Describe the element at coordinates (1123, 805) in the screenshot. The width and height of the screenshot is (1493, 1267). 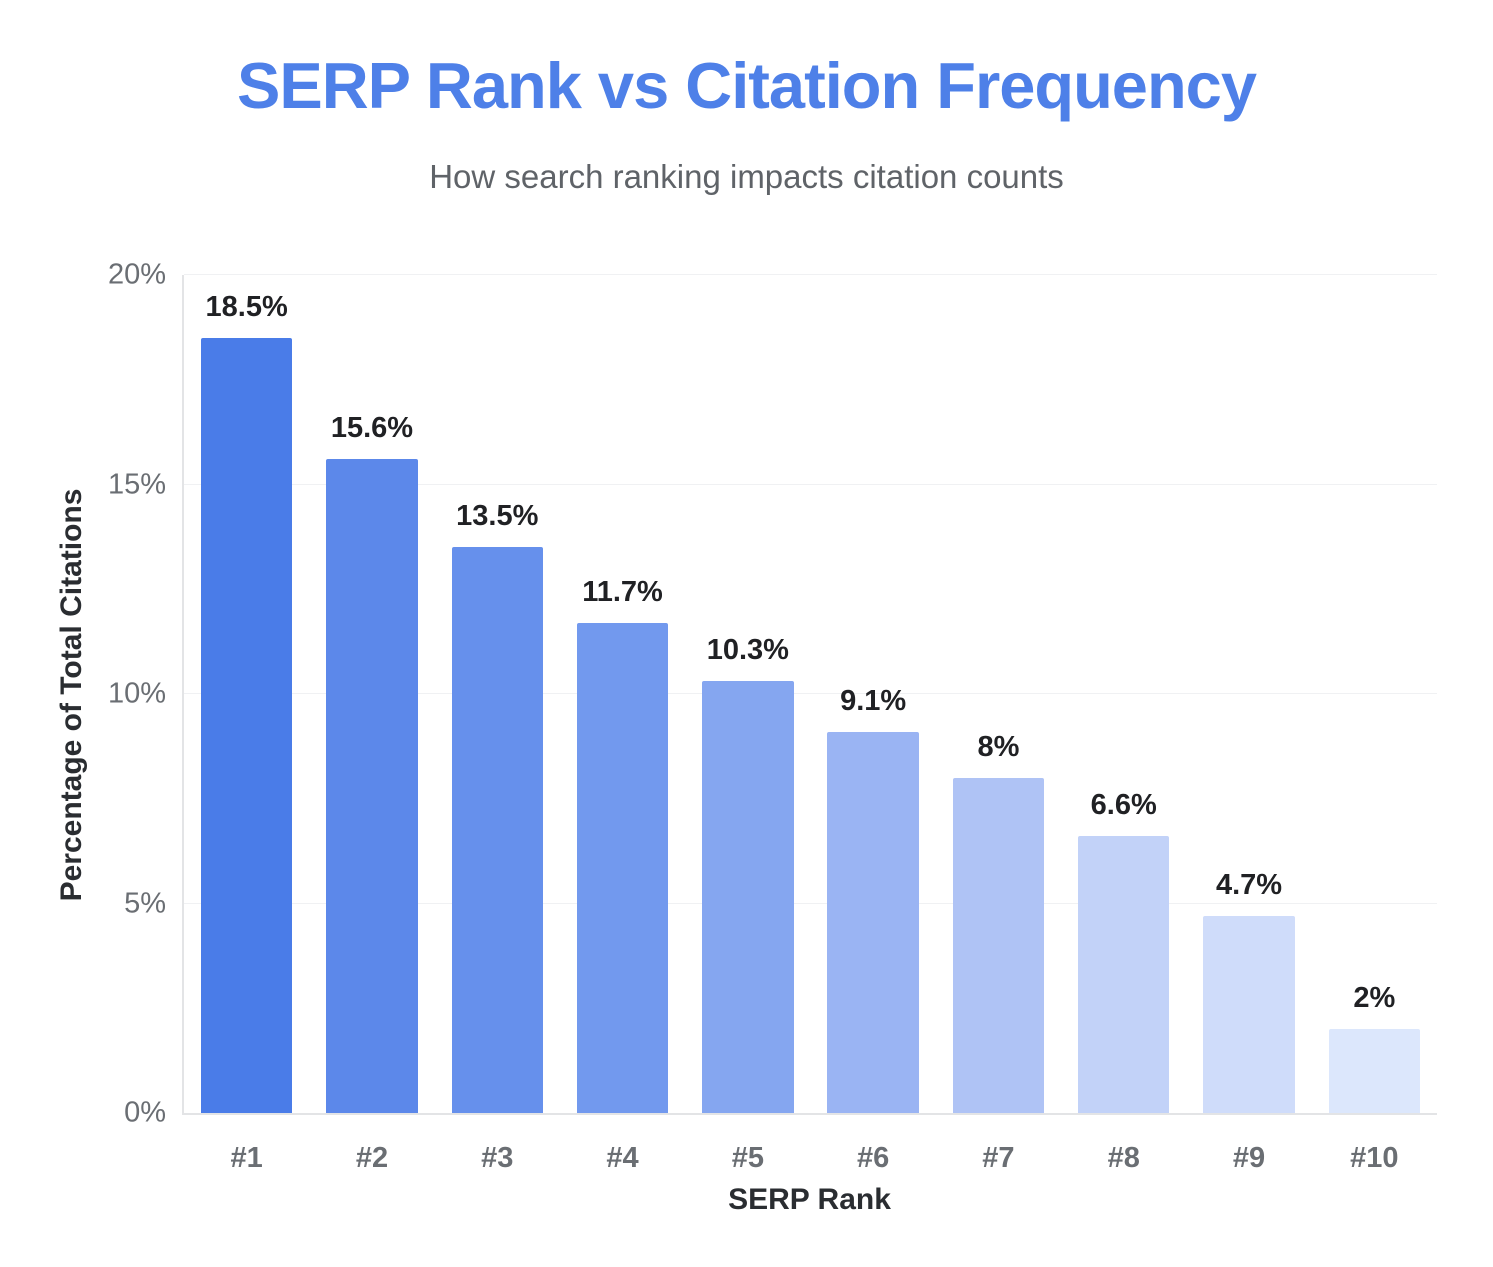
I see `bar-value-label: 6.6%` at that location.